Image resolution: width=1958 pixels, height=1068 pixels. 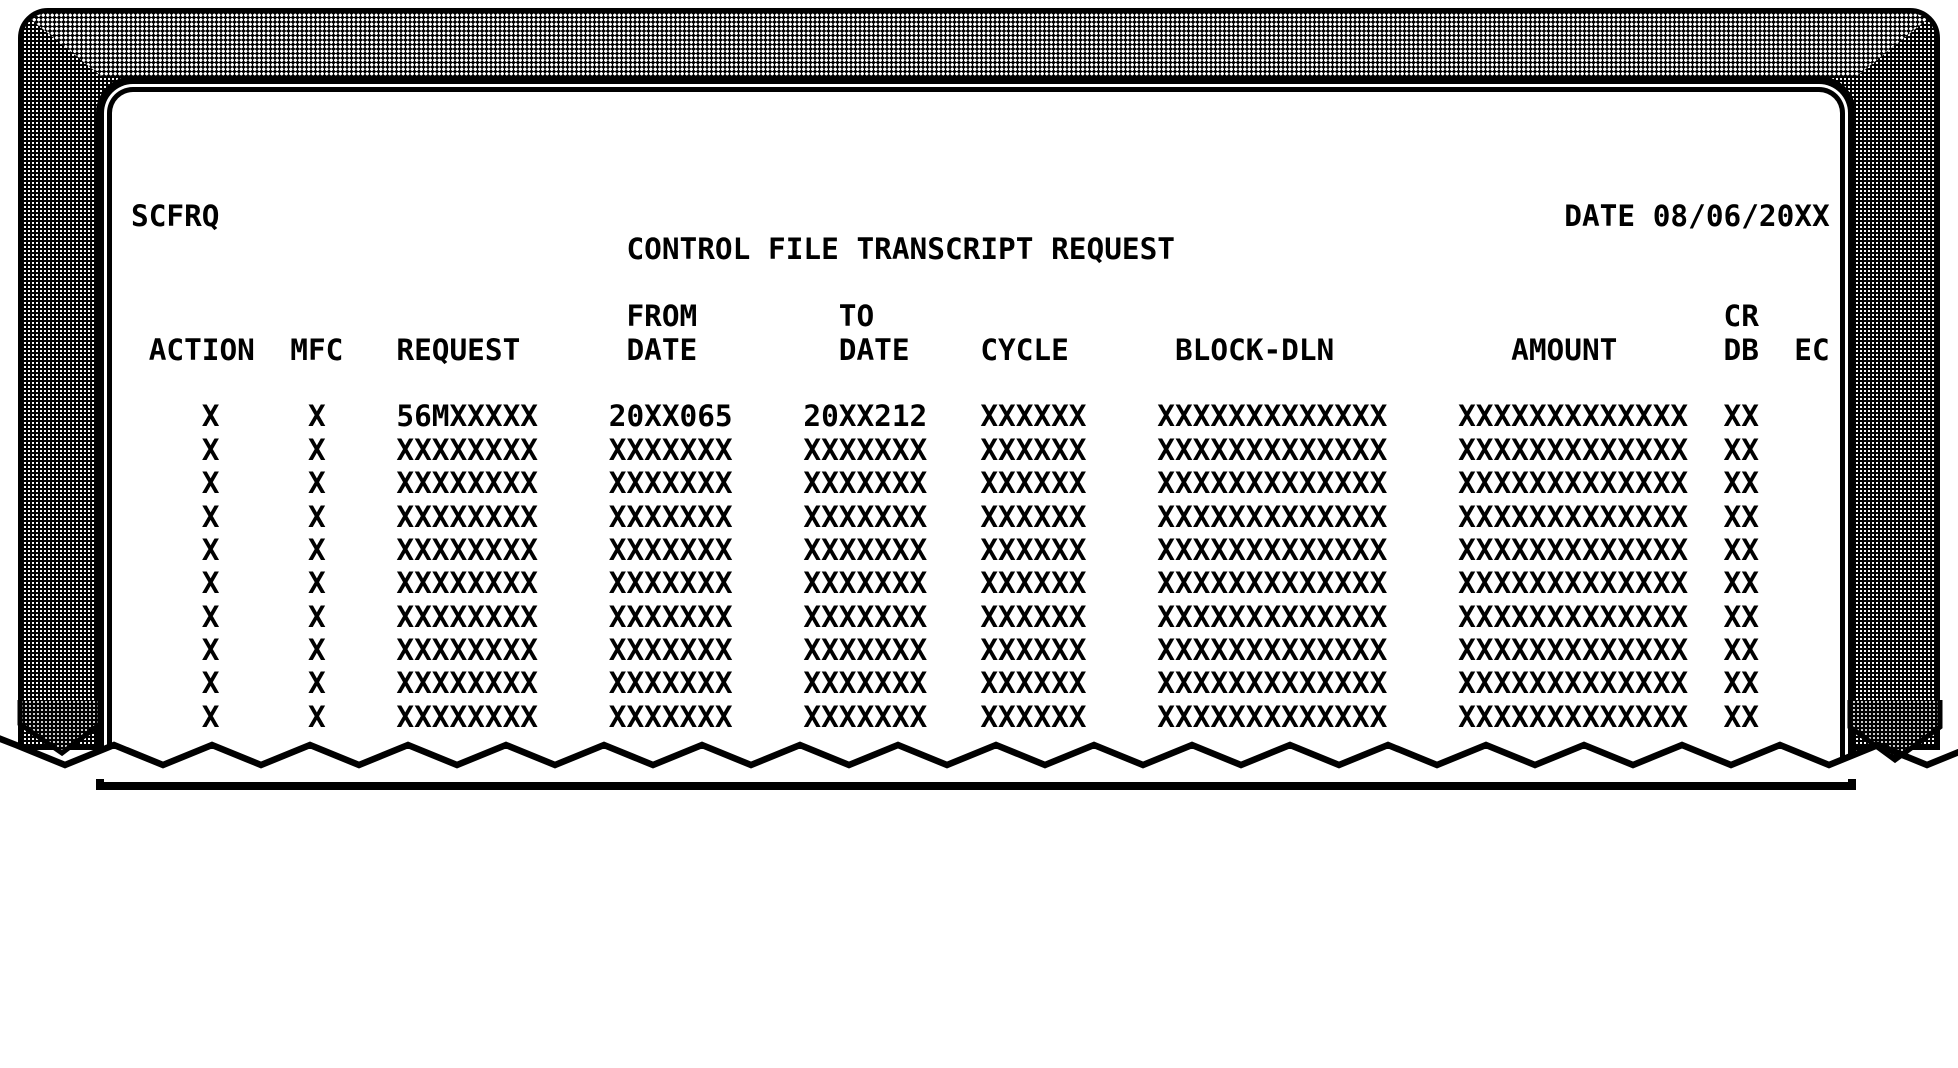 I want to click on header-cr: CR, so click(x=1741, y=316).